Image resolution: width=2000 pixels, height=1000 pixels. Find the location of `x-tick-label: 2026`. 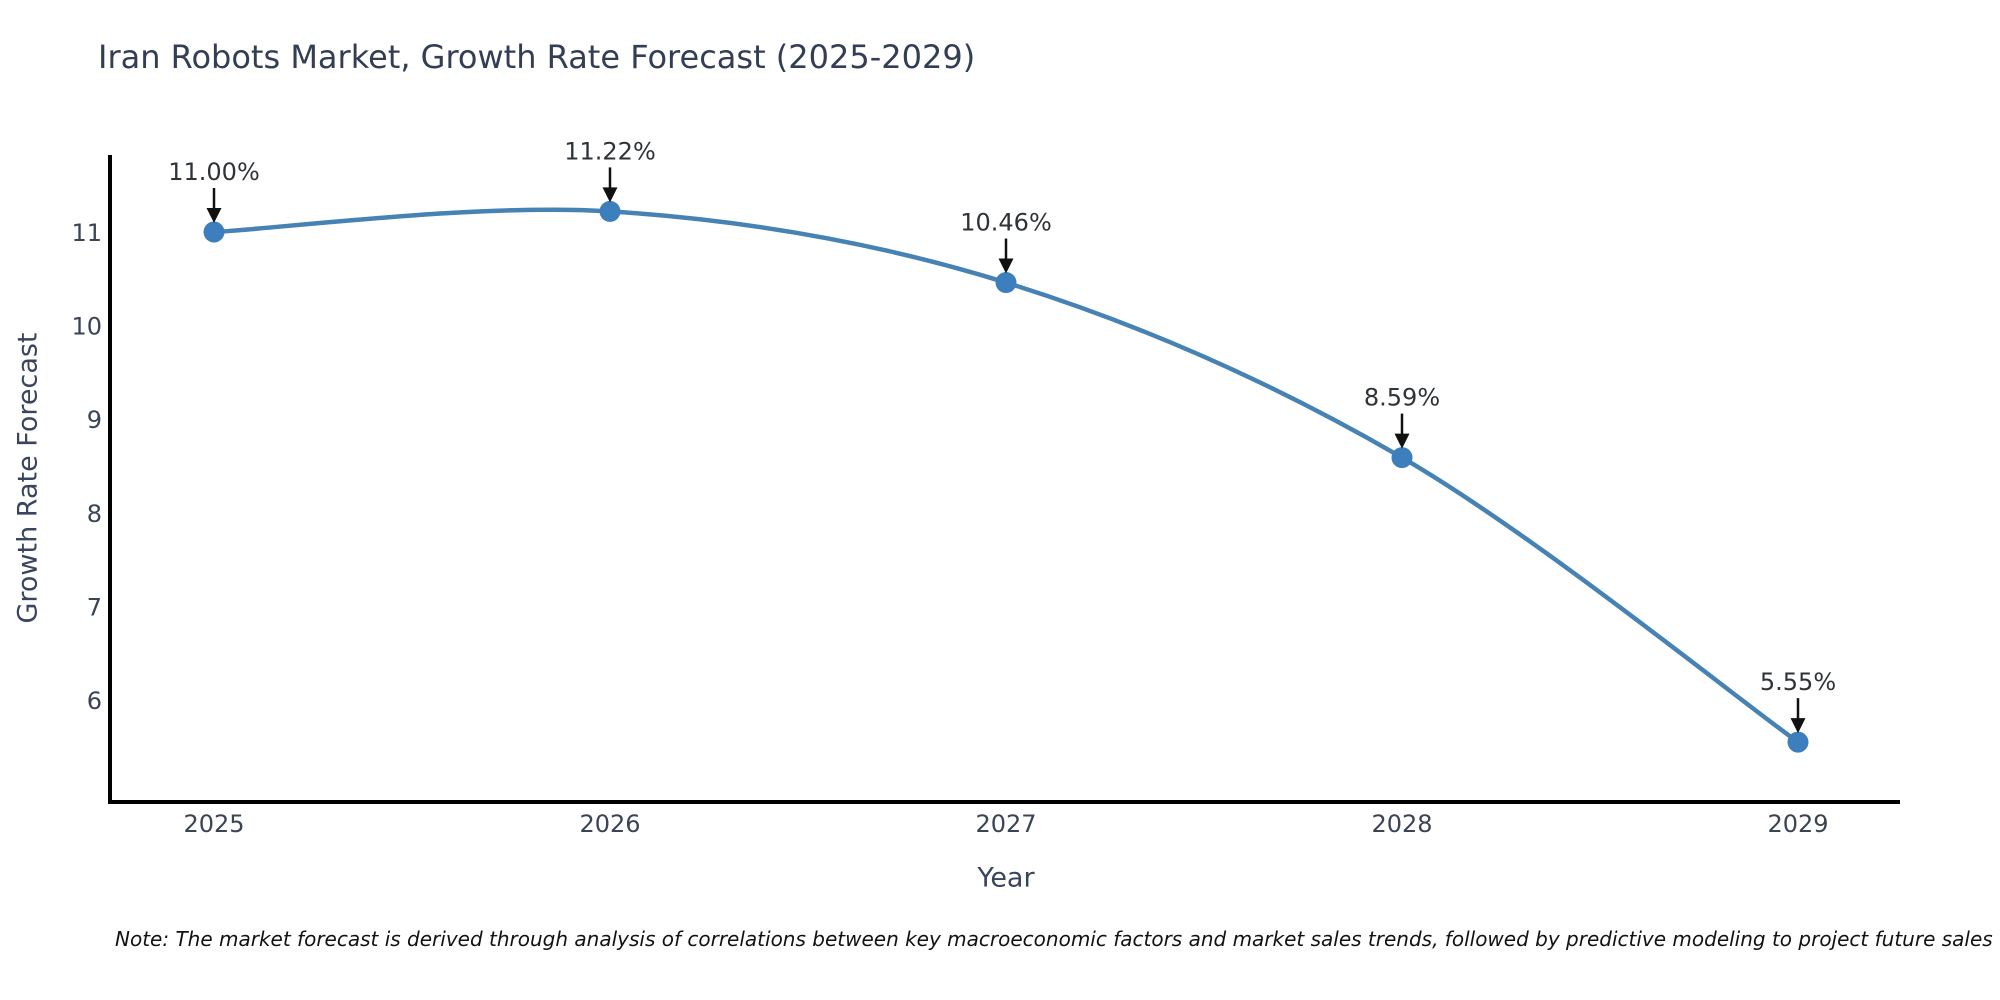

x-tick-label: 2026 is located at coordinates (609, 824).